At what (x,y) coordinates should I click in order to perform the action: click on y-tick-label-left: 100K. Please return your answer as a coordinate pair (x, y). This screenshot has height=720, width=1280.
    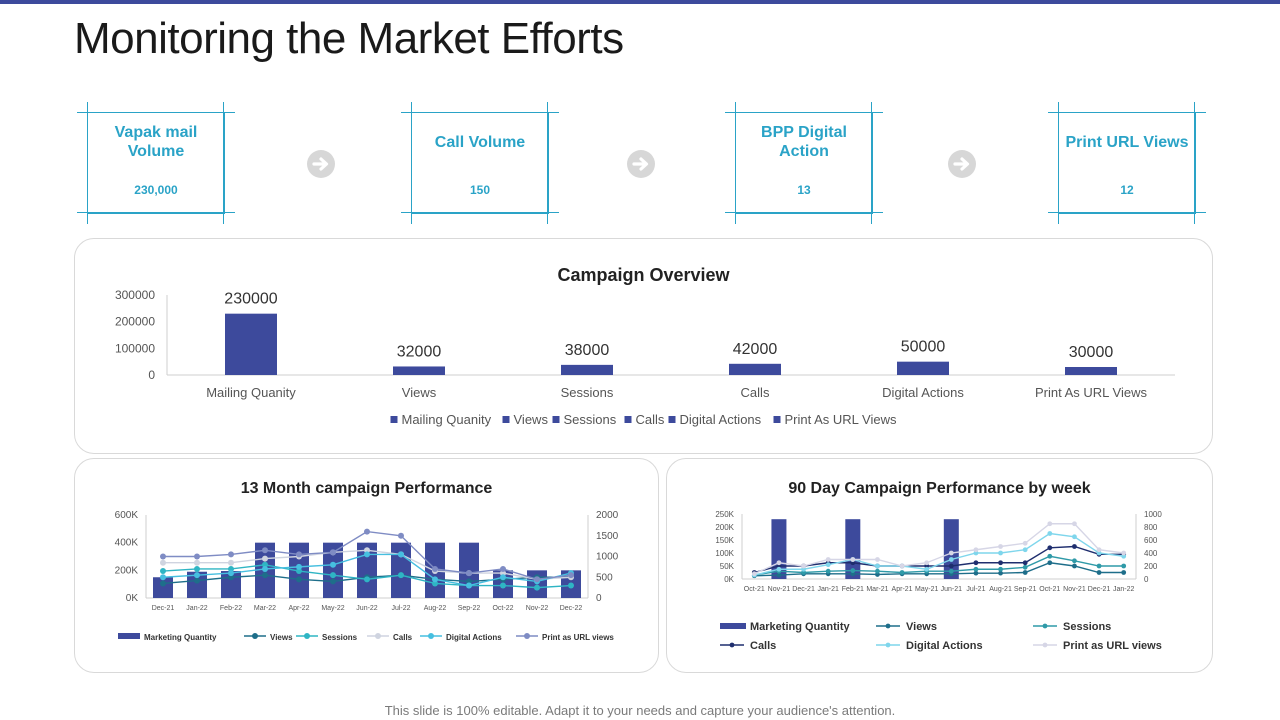
    Looking at the image, I should click on (724, 553).